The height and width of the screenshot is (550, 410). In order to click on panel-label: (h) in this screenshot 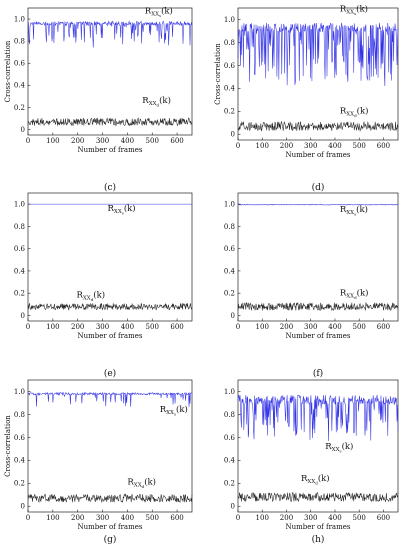, I will do `click(318, 539)`.